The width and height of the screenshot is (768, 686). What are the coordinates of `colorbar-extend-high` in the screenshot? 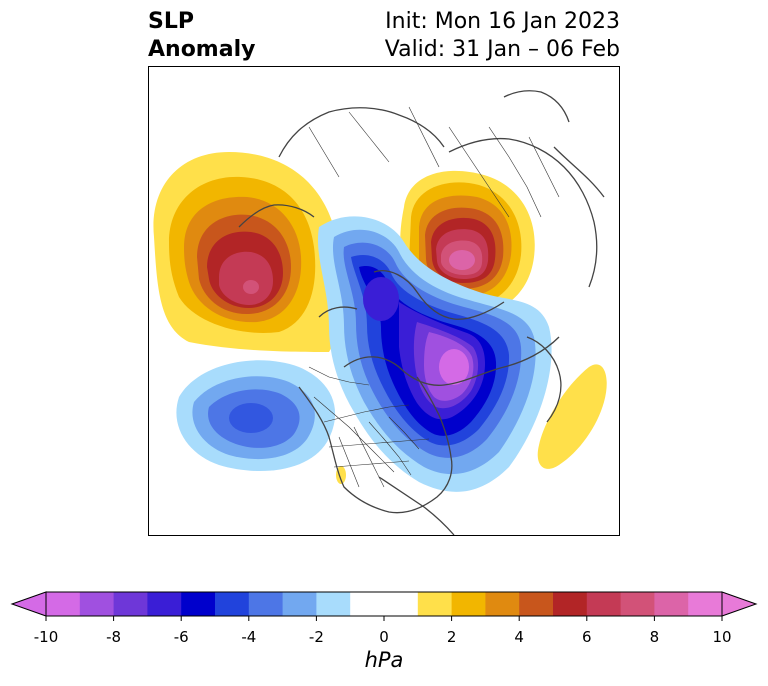 It's located at (739, 604).